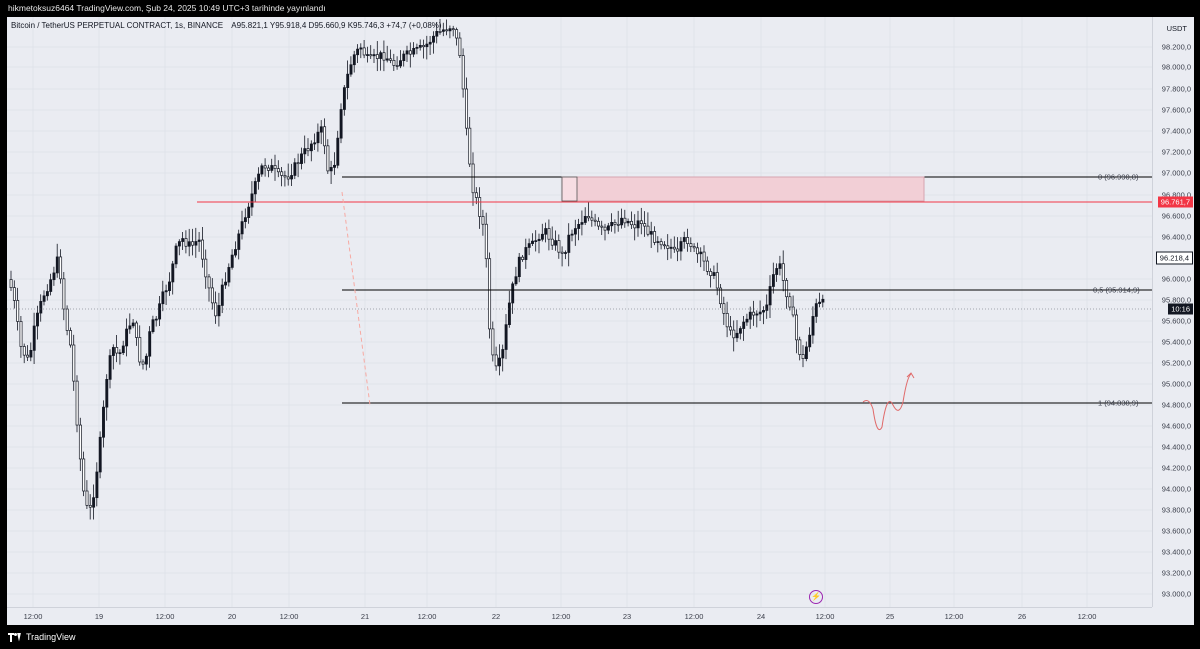 Image resolution: width=1200 pixels, height=649 pixels. I want to click on high-price-tag: 96.218,4, so click(1174, 258).